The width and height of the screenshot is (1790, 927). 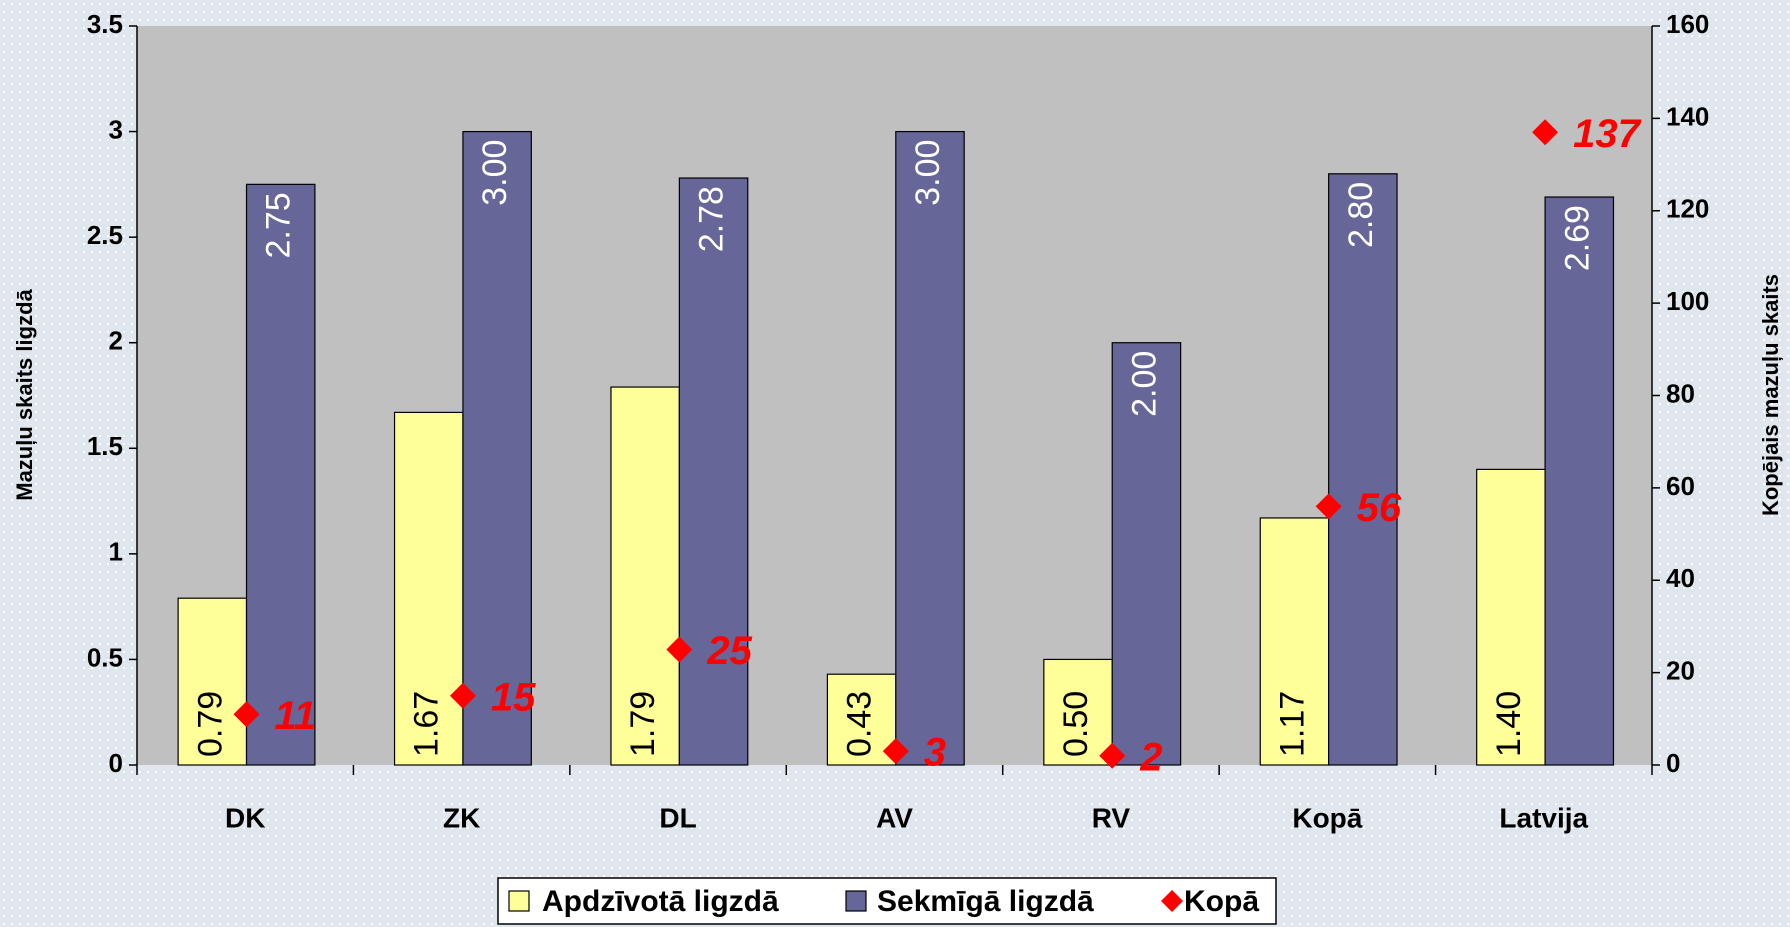 What do you see at coordinates (105, 24) in the screenshot?
I see `y-tick-label: 3.5` at bounding box center [105, 24].